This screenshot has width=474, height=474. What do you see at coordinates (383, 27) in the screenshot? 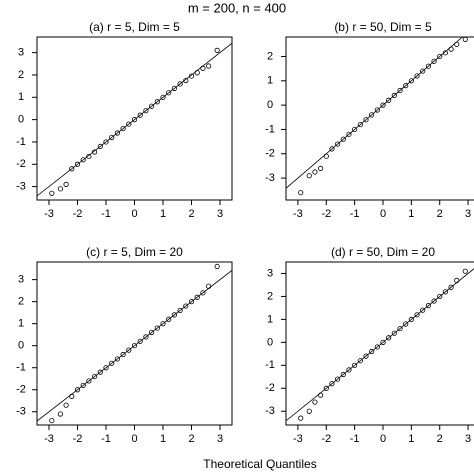
I see `panel-title: (b) r = 50, Dim = 5` at bounding box center [383, 27].